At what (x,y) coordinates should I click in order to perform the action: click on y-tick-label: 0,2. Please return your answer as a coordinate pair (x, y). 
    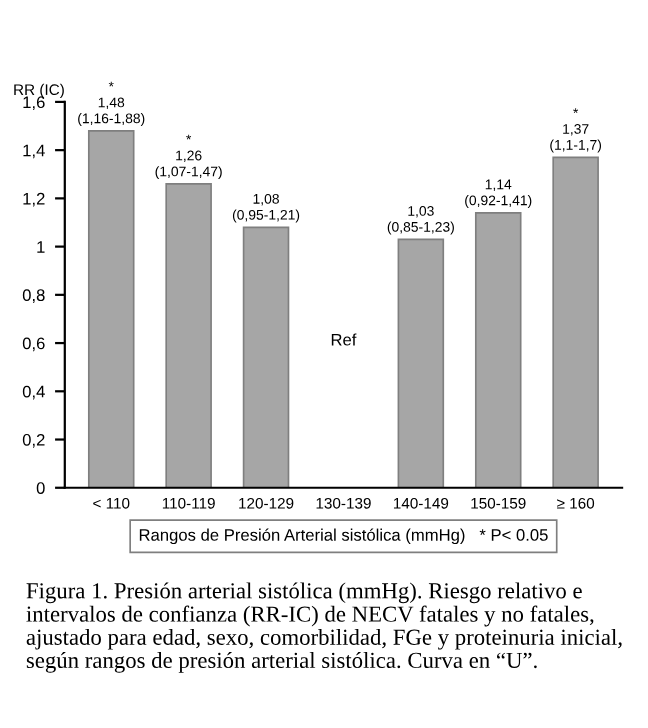
    Looking at the image, I should click on (33, 440).